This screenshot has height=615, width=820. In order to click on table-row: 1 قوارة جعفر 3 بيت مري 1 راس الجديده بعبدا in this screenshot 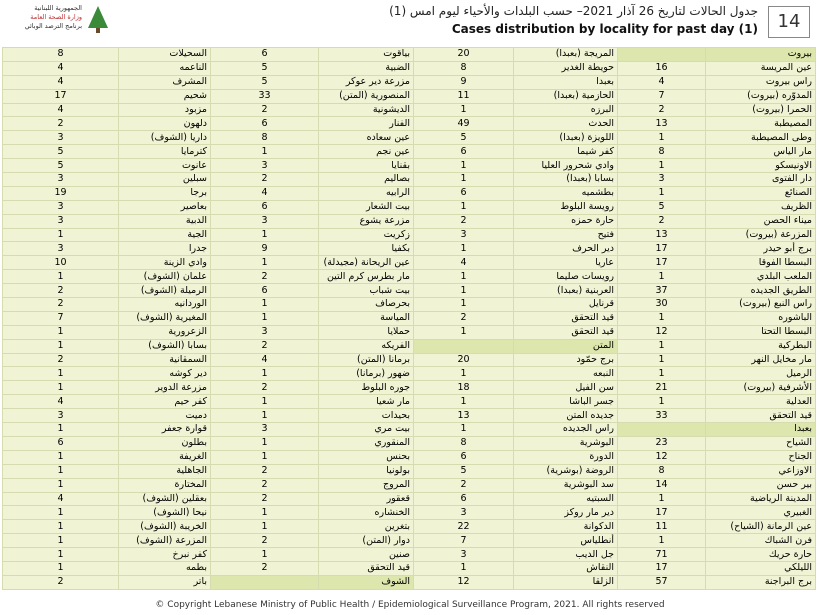, I will do `click(409, 429)`.